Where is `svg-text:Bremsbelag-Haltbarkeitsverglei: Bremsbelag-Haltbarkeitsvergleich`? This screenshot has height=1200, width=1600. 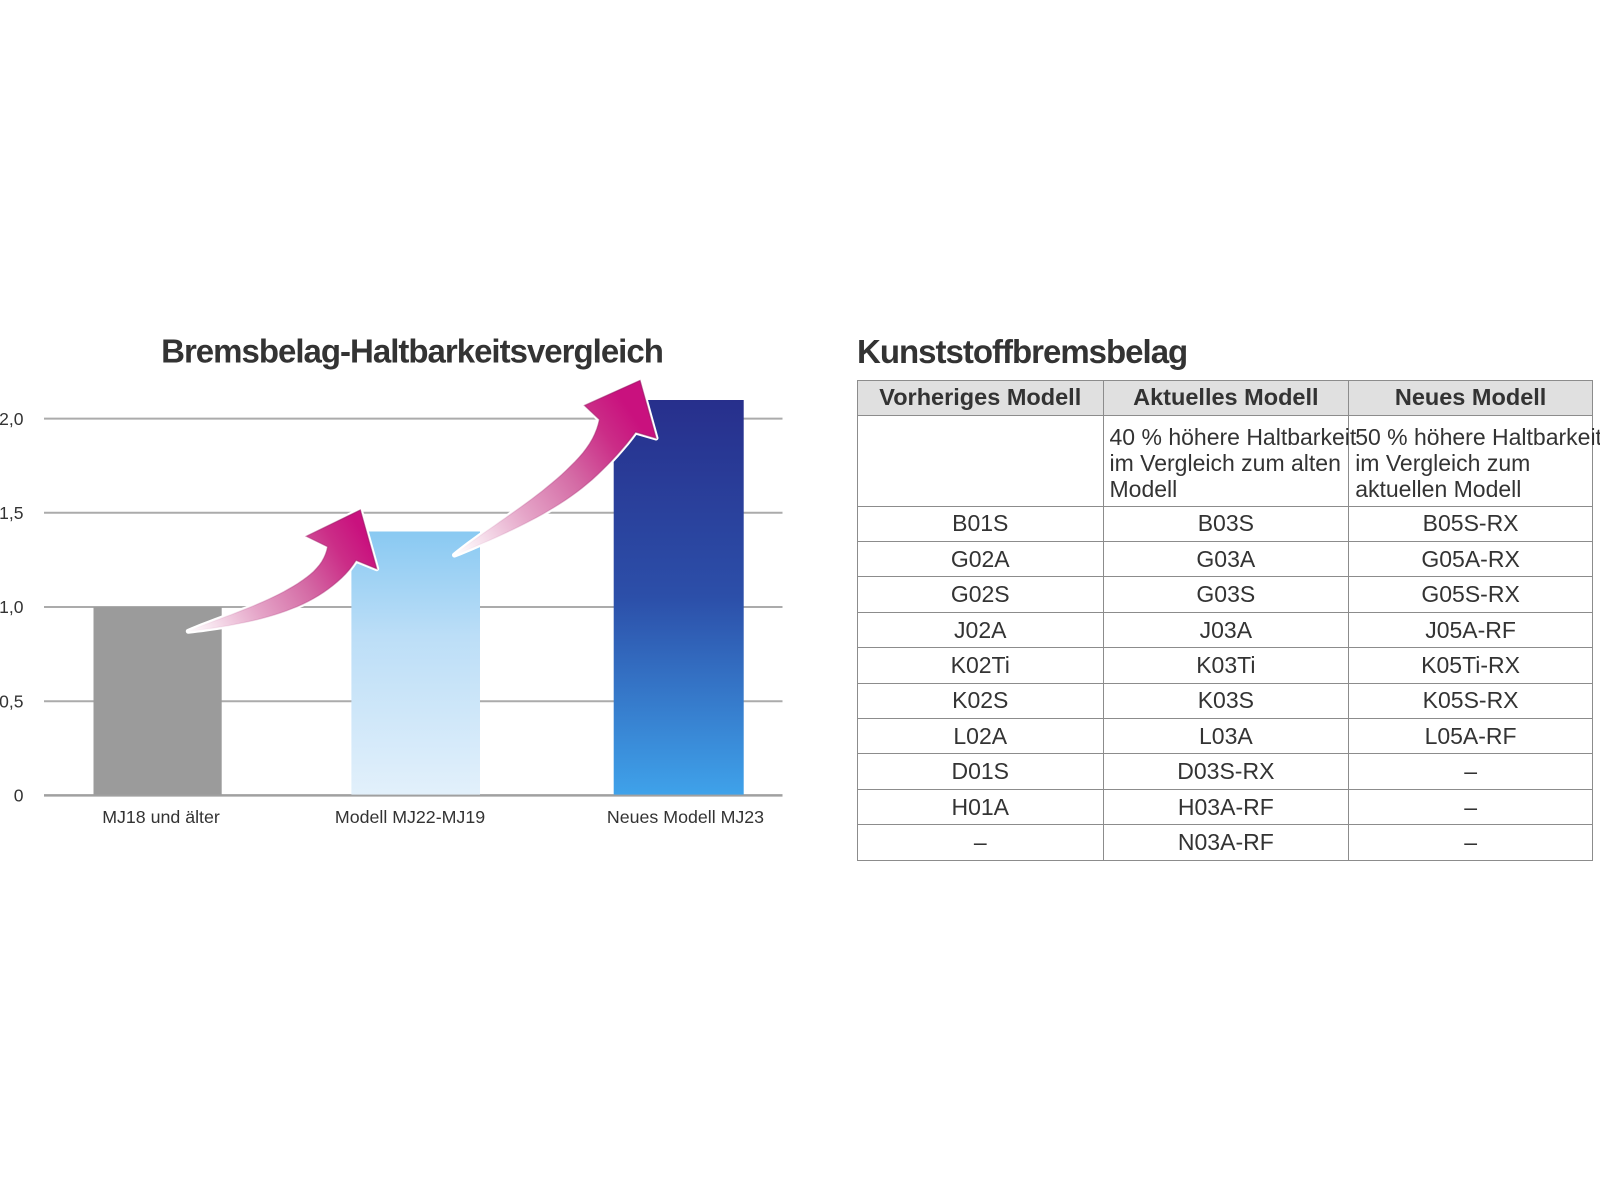
svg-text:Bremsbelag-Haltbarkeitsverglei: Bremsbelag-Haltbarkeitsvergleich is located at coordinates (412, 351).